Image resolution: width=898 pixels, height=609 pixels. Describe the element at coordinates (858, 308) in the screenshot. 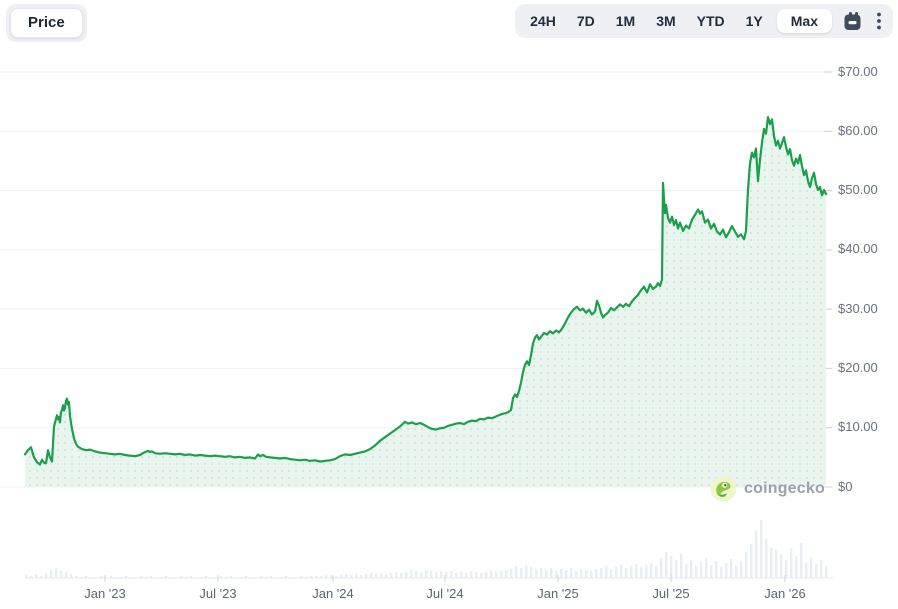

I see `y-axis-label: $30.00` at that location.